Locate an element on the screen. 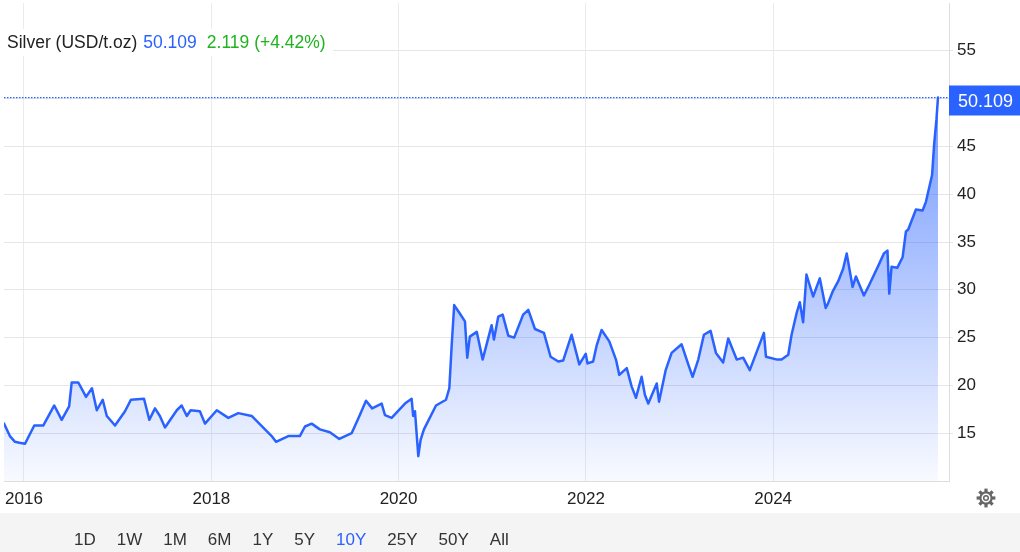  y-tick-label: 25 is located at coordinates (966, 337).